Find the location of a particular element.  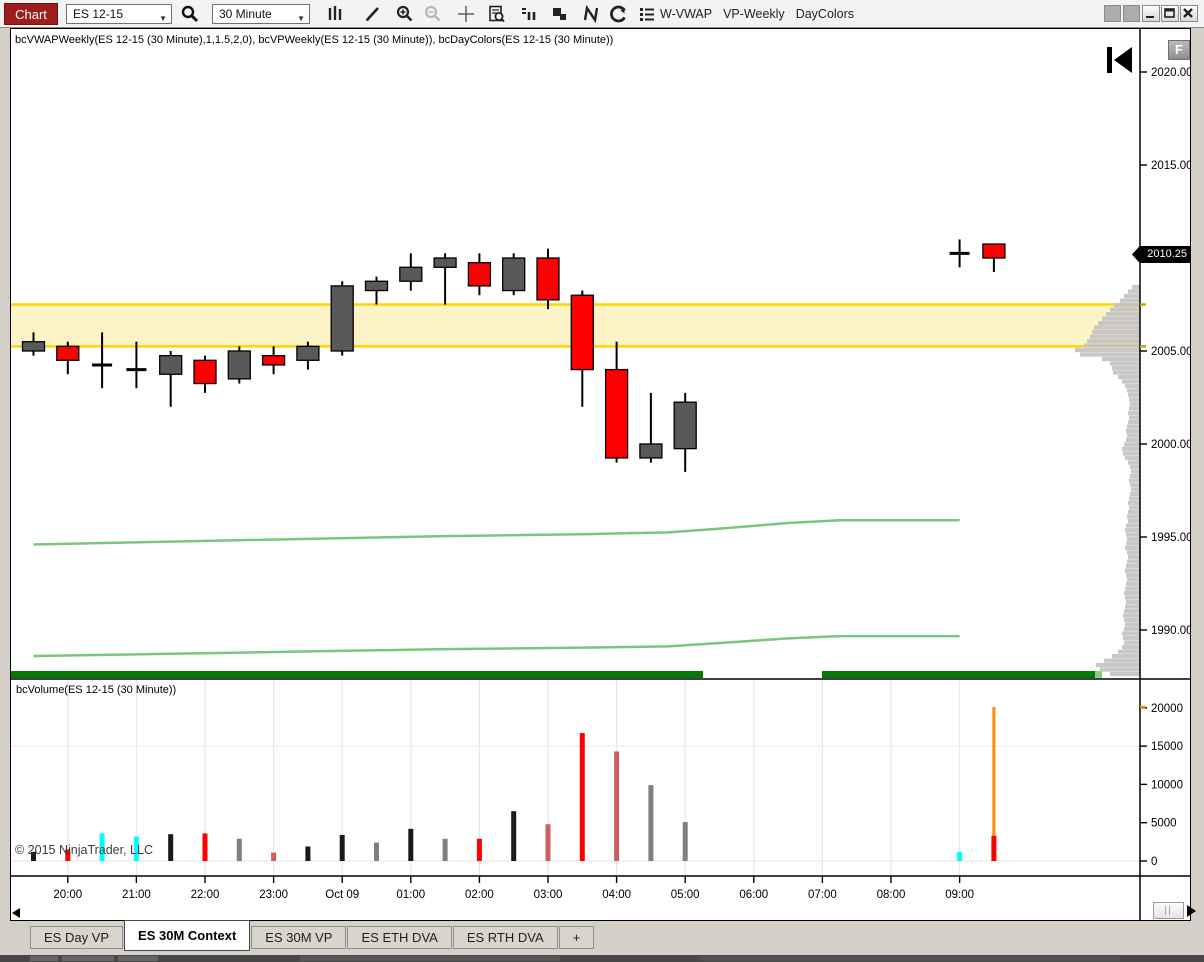

time-axis-label: 22:00 is located at coordinates (205, 895).